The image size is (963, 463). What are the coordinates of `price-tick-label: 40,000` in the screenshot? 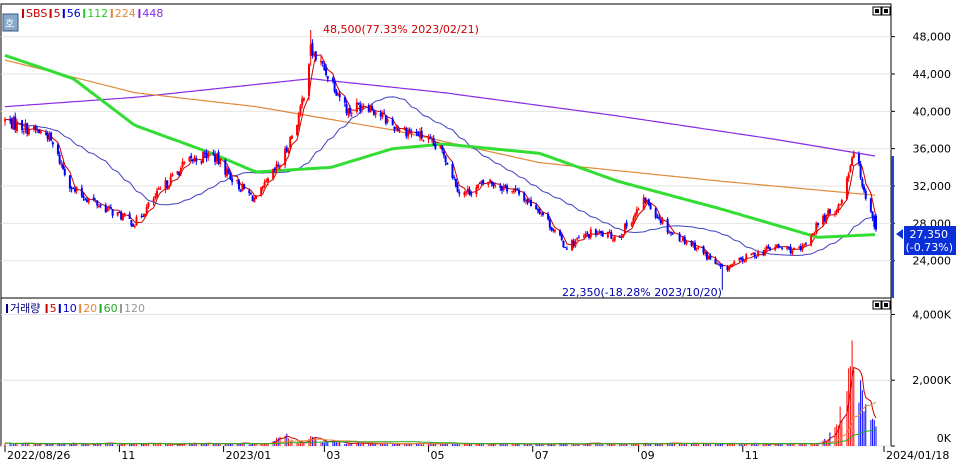 It's located at (932, 111).